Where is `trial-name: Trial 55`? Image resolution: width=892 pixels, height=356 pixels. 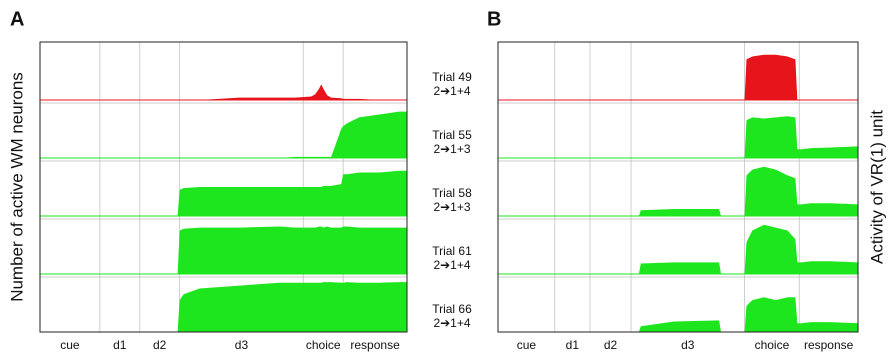 trial-name: Trial 55 is located at coordinates (452, 135).